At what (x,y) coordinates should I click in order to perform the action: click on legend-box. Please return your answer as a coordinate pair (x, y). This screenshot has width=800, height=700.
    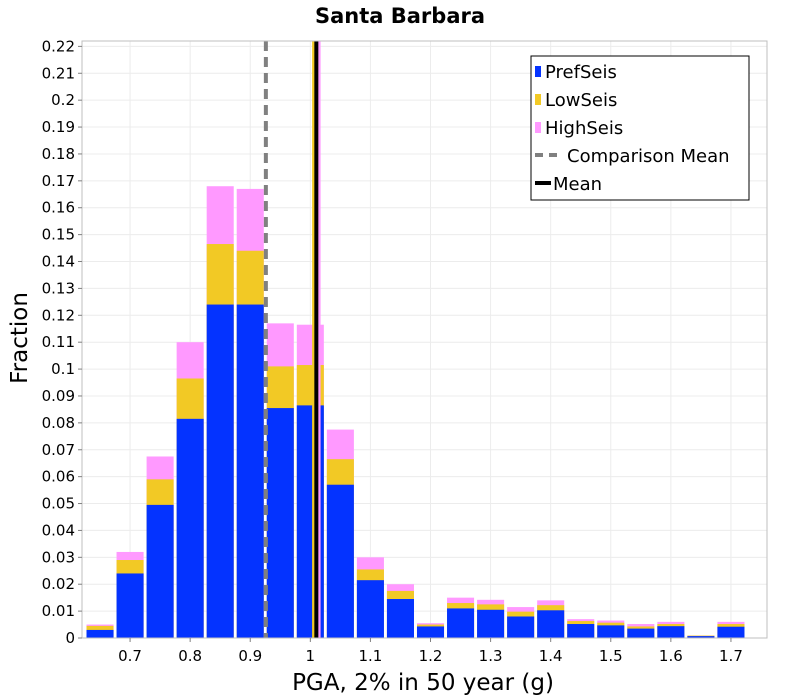
    Looking at the image, I should click on (640, 128).